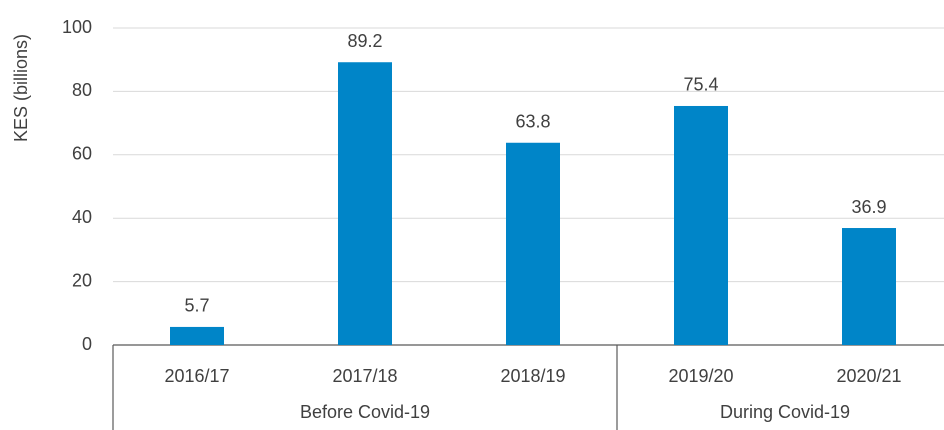 This screenshot has width=944, height=430. I want to click on x-tick-label: 2016/17, so click(196, 376).